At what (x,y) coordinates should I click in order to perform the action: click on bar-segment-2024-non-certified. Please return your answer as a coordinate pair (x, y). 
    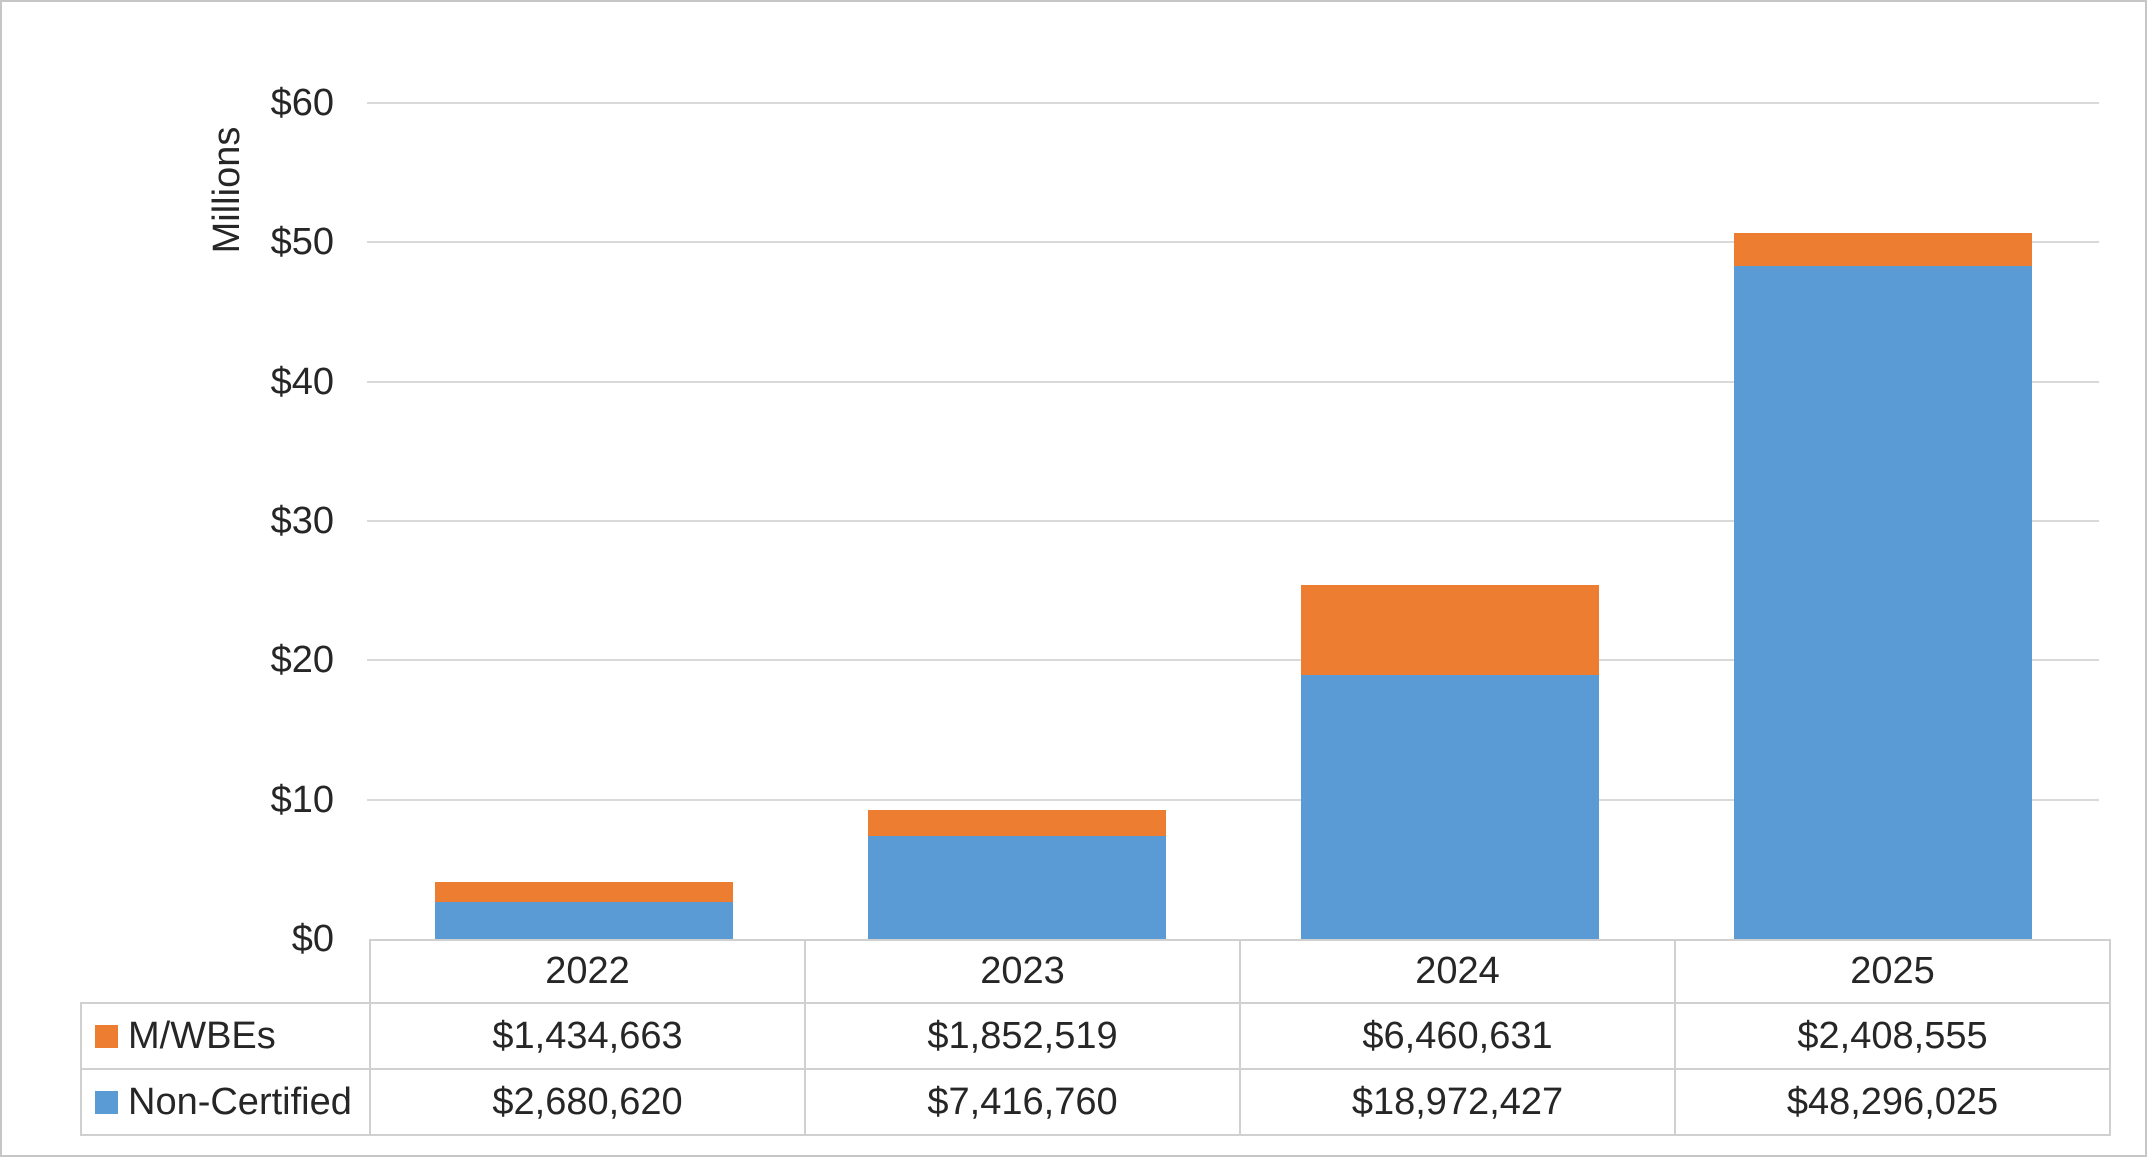
    Looking at the image, I should click on (1449, 806).